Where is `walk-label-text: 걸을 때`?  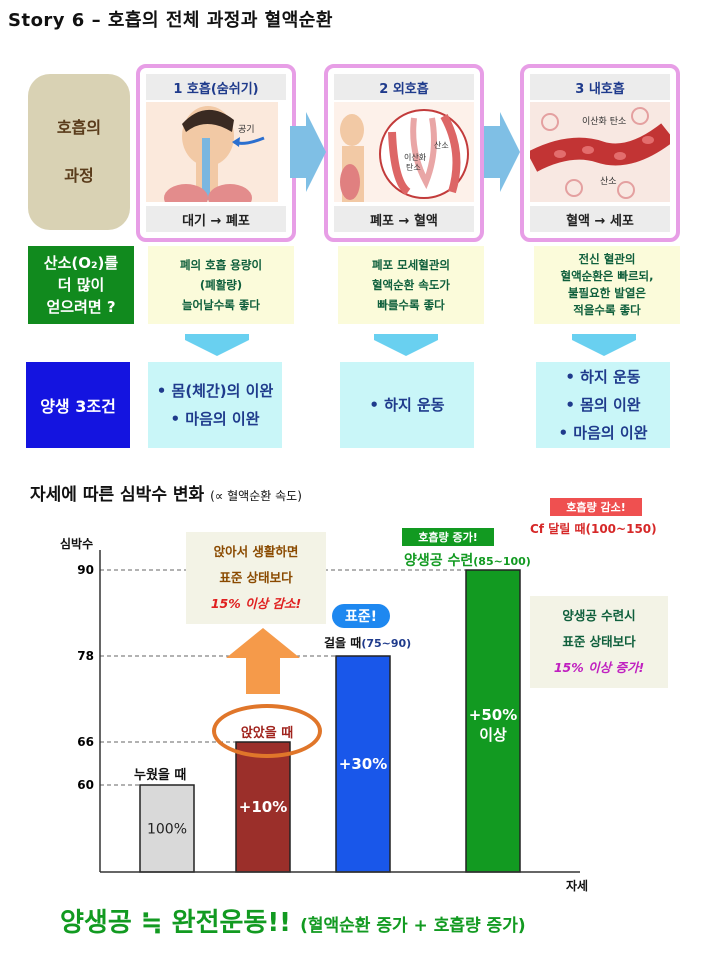 walk-label-text: 걸을 때 is located at coordinates (343, 643).